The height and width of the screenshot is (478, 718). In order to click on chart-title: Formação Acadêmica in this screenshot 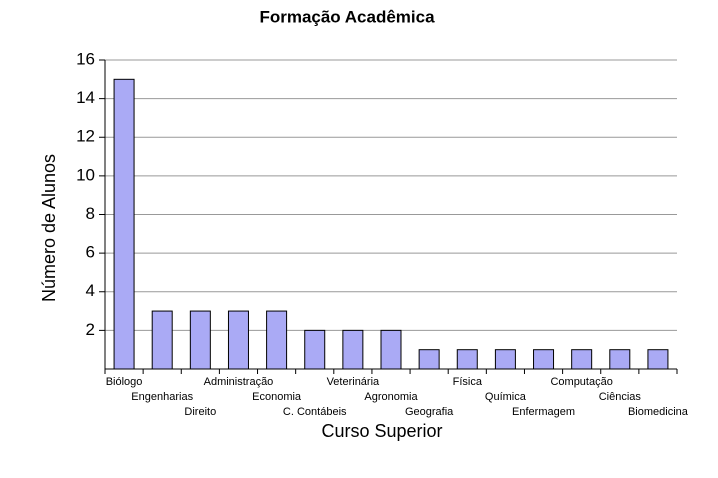, I will do `click(347, 16)`.